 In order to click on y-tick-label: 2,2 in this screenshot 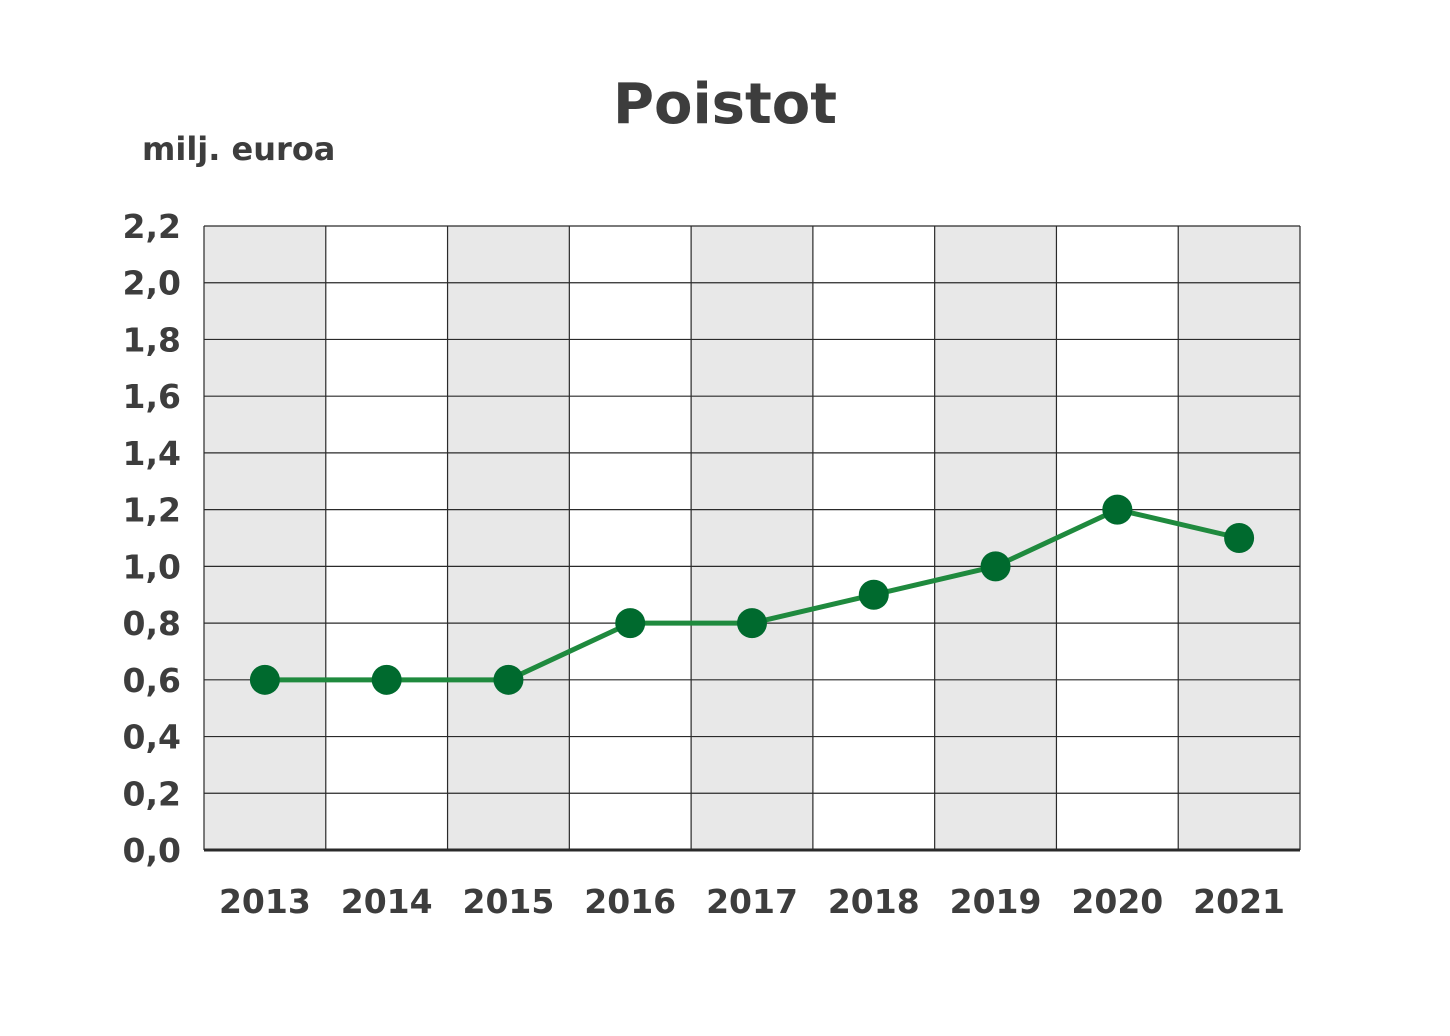, I will do `click(152, 226)`.